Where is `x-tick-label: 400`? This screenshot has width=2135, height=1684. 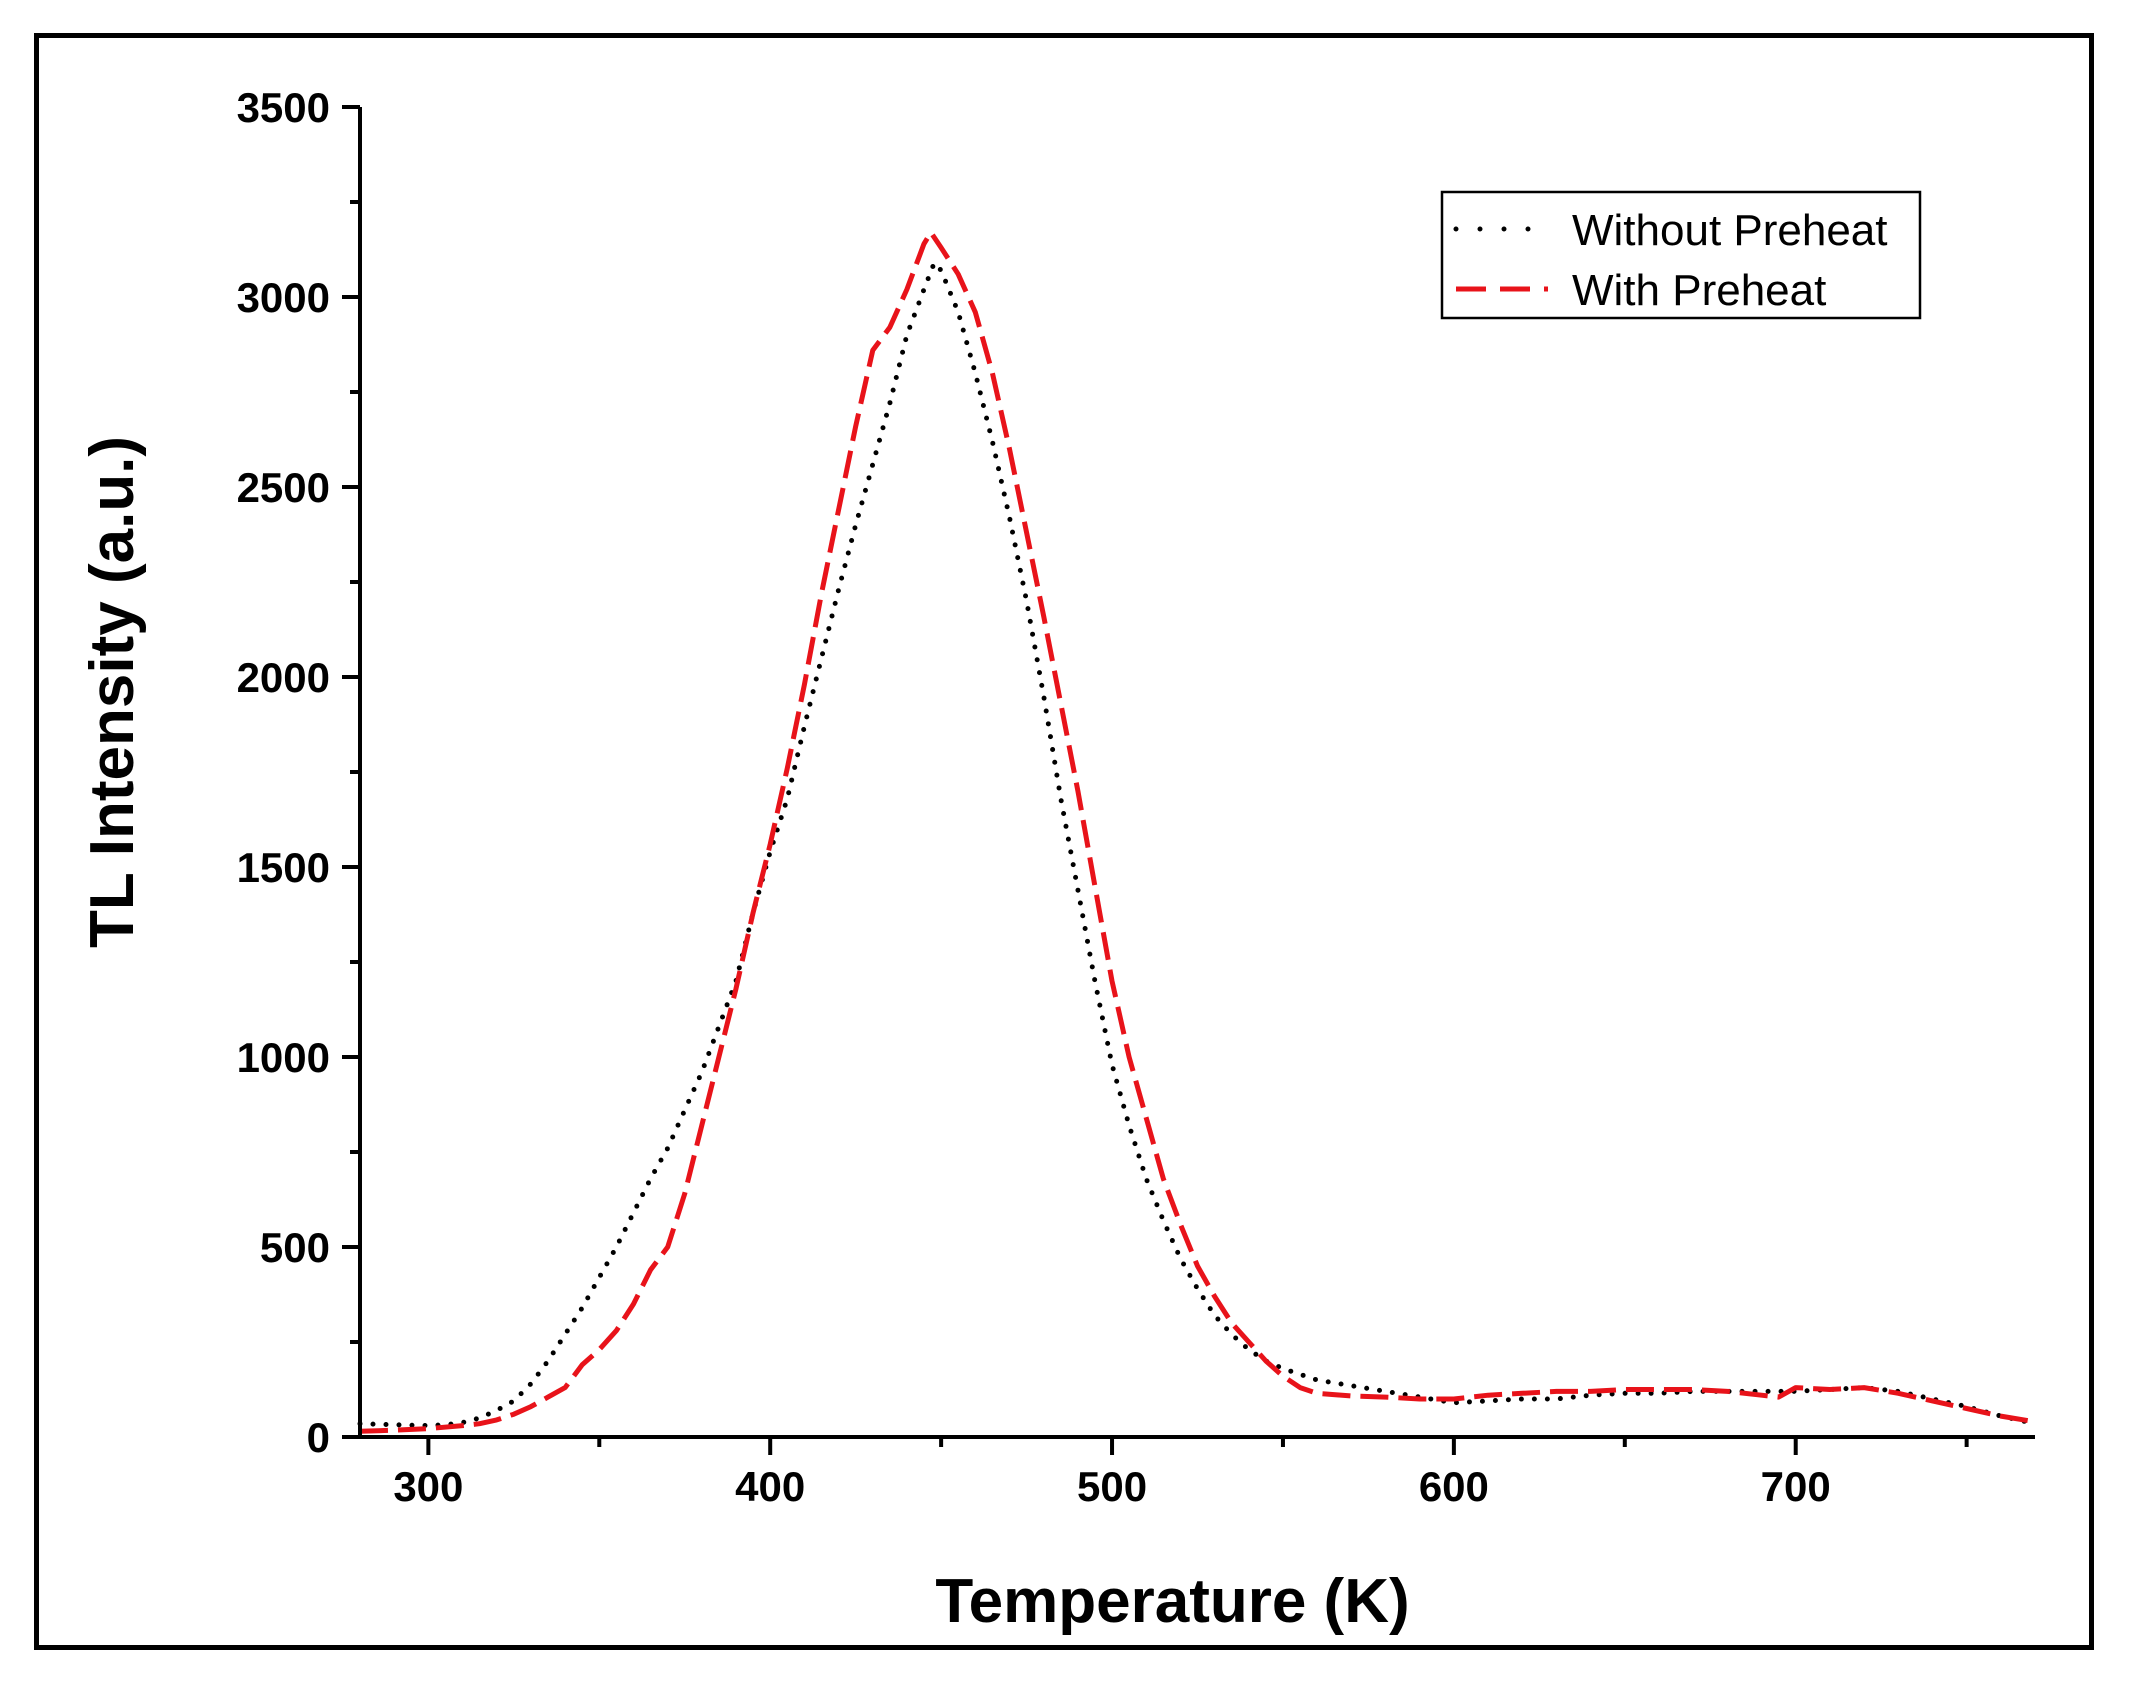 x-tick-label: 400 is located at coordinates (770, 1486).